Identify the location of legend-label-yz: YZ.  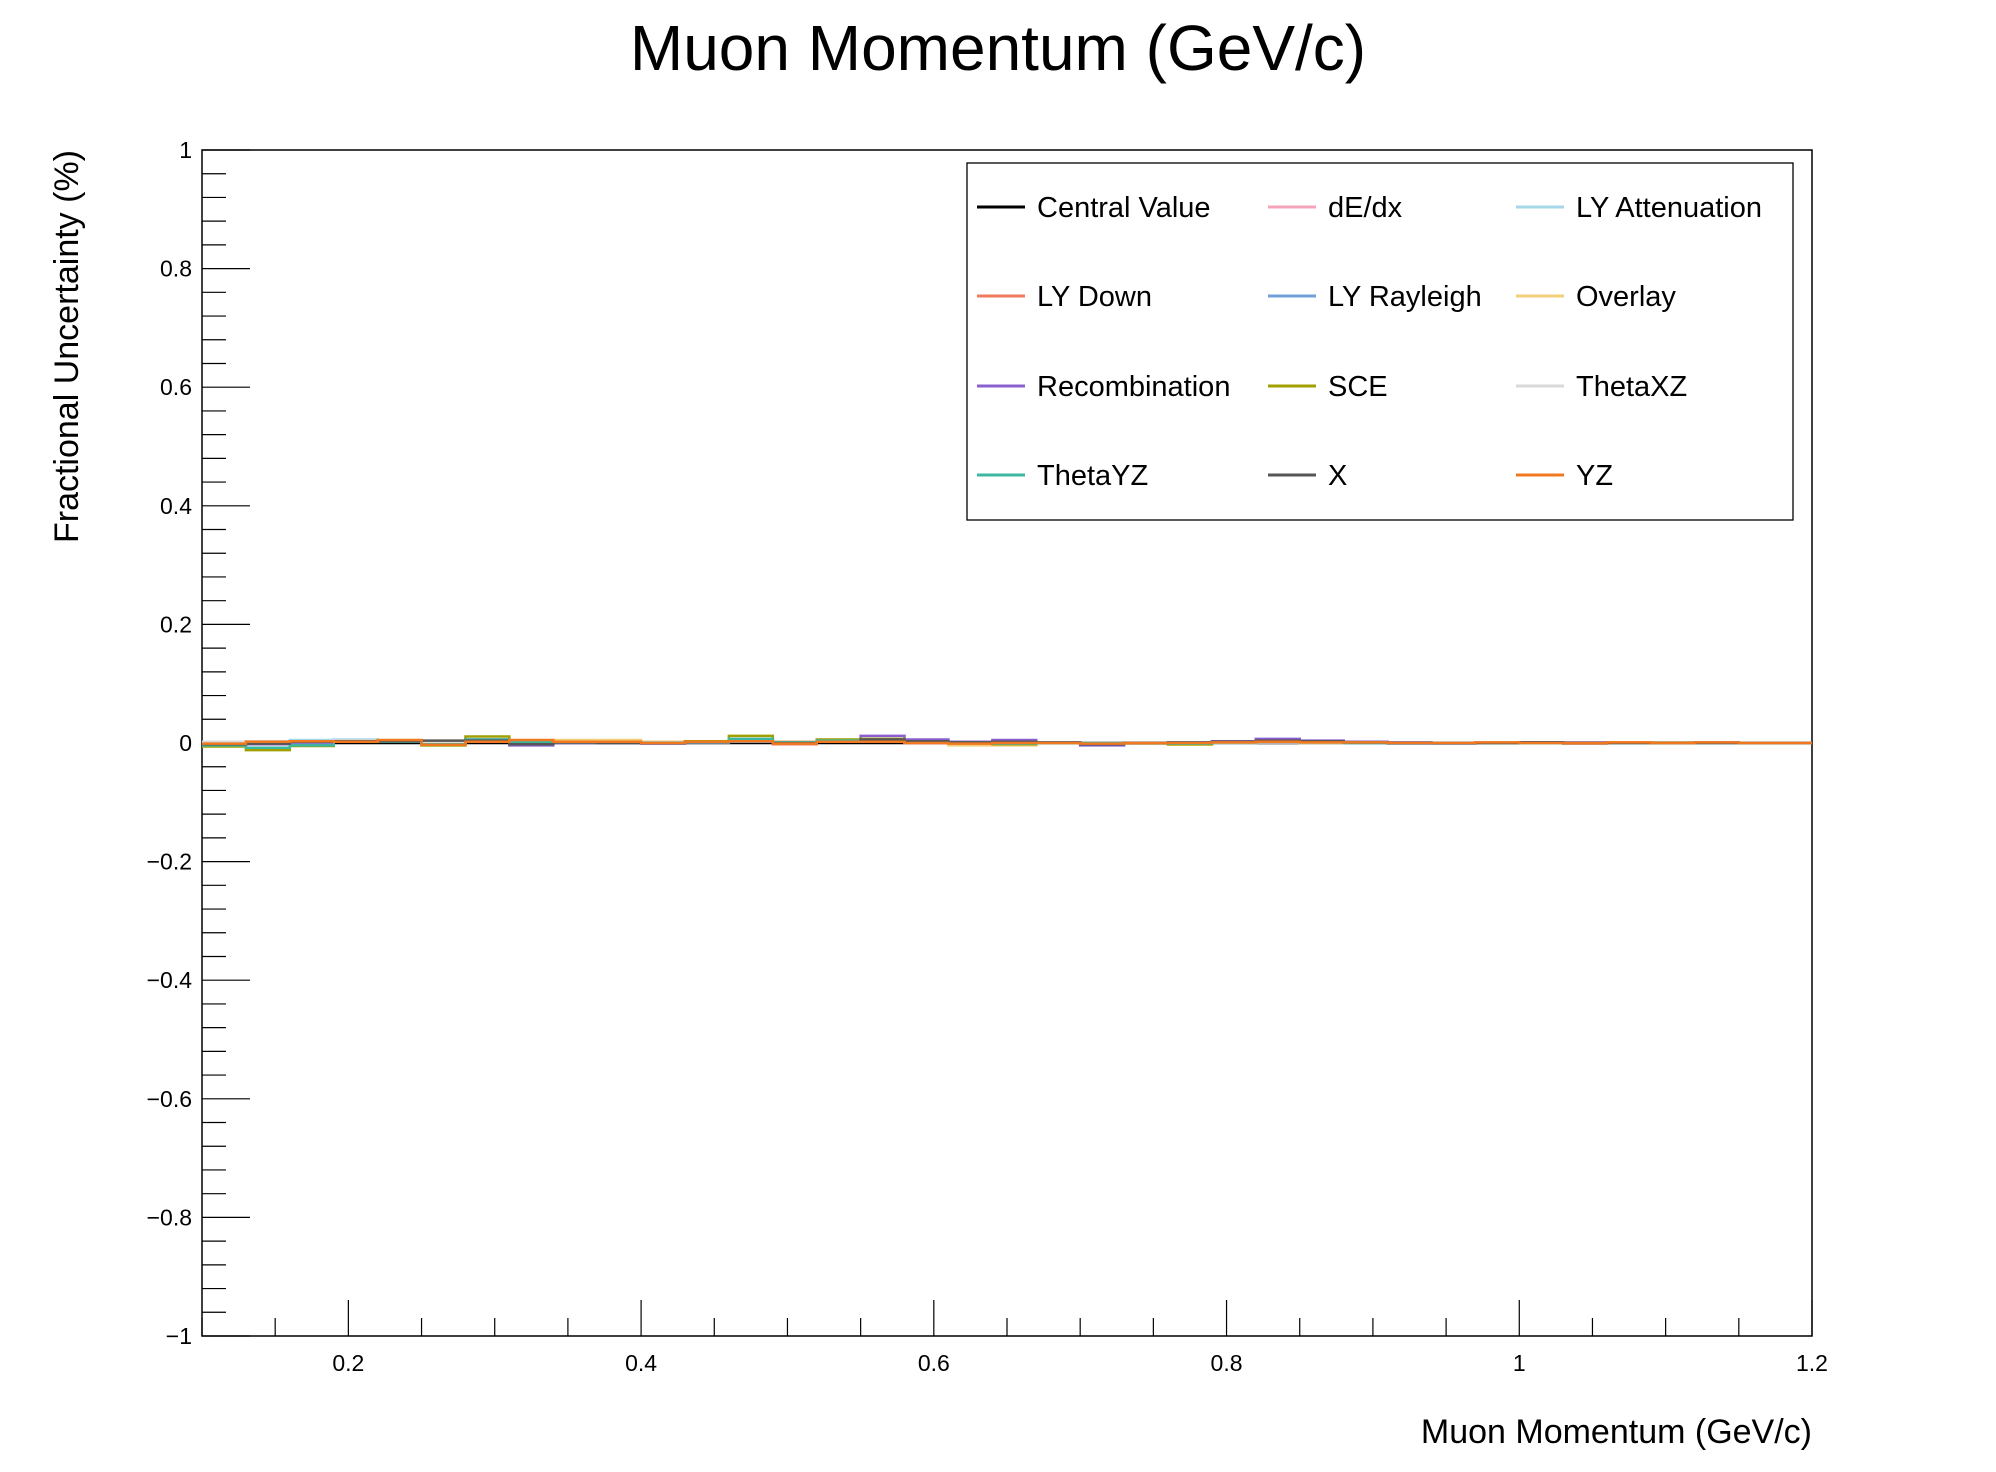
(1594, 476).